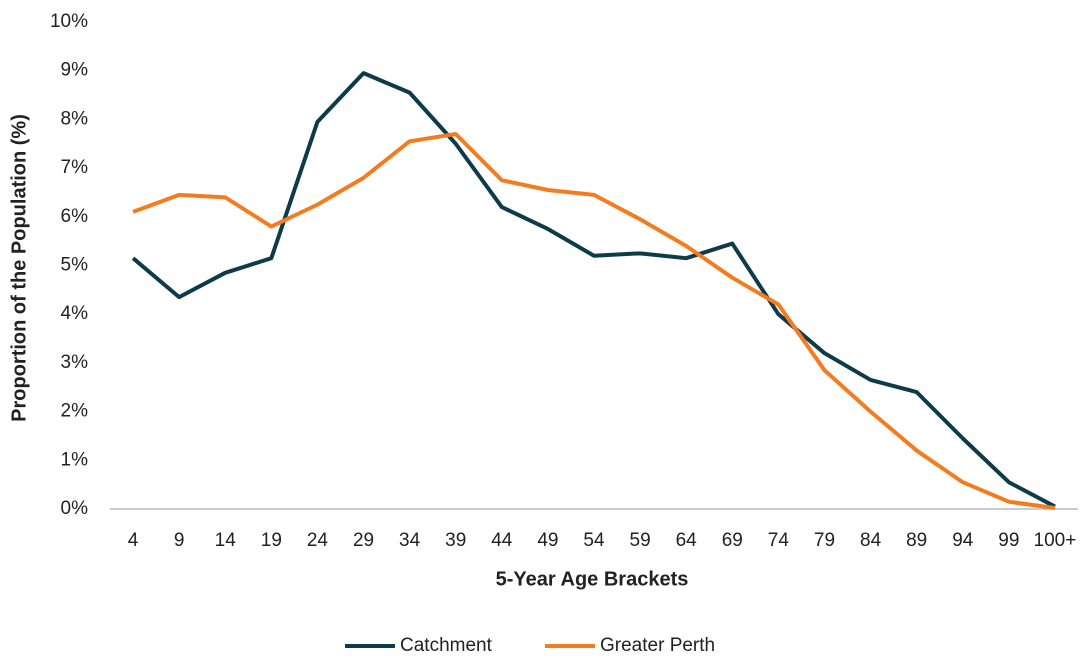  I want to click on y-tick-label: 0%, so click(75, 508).